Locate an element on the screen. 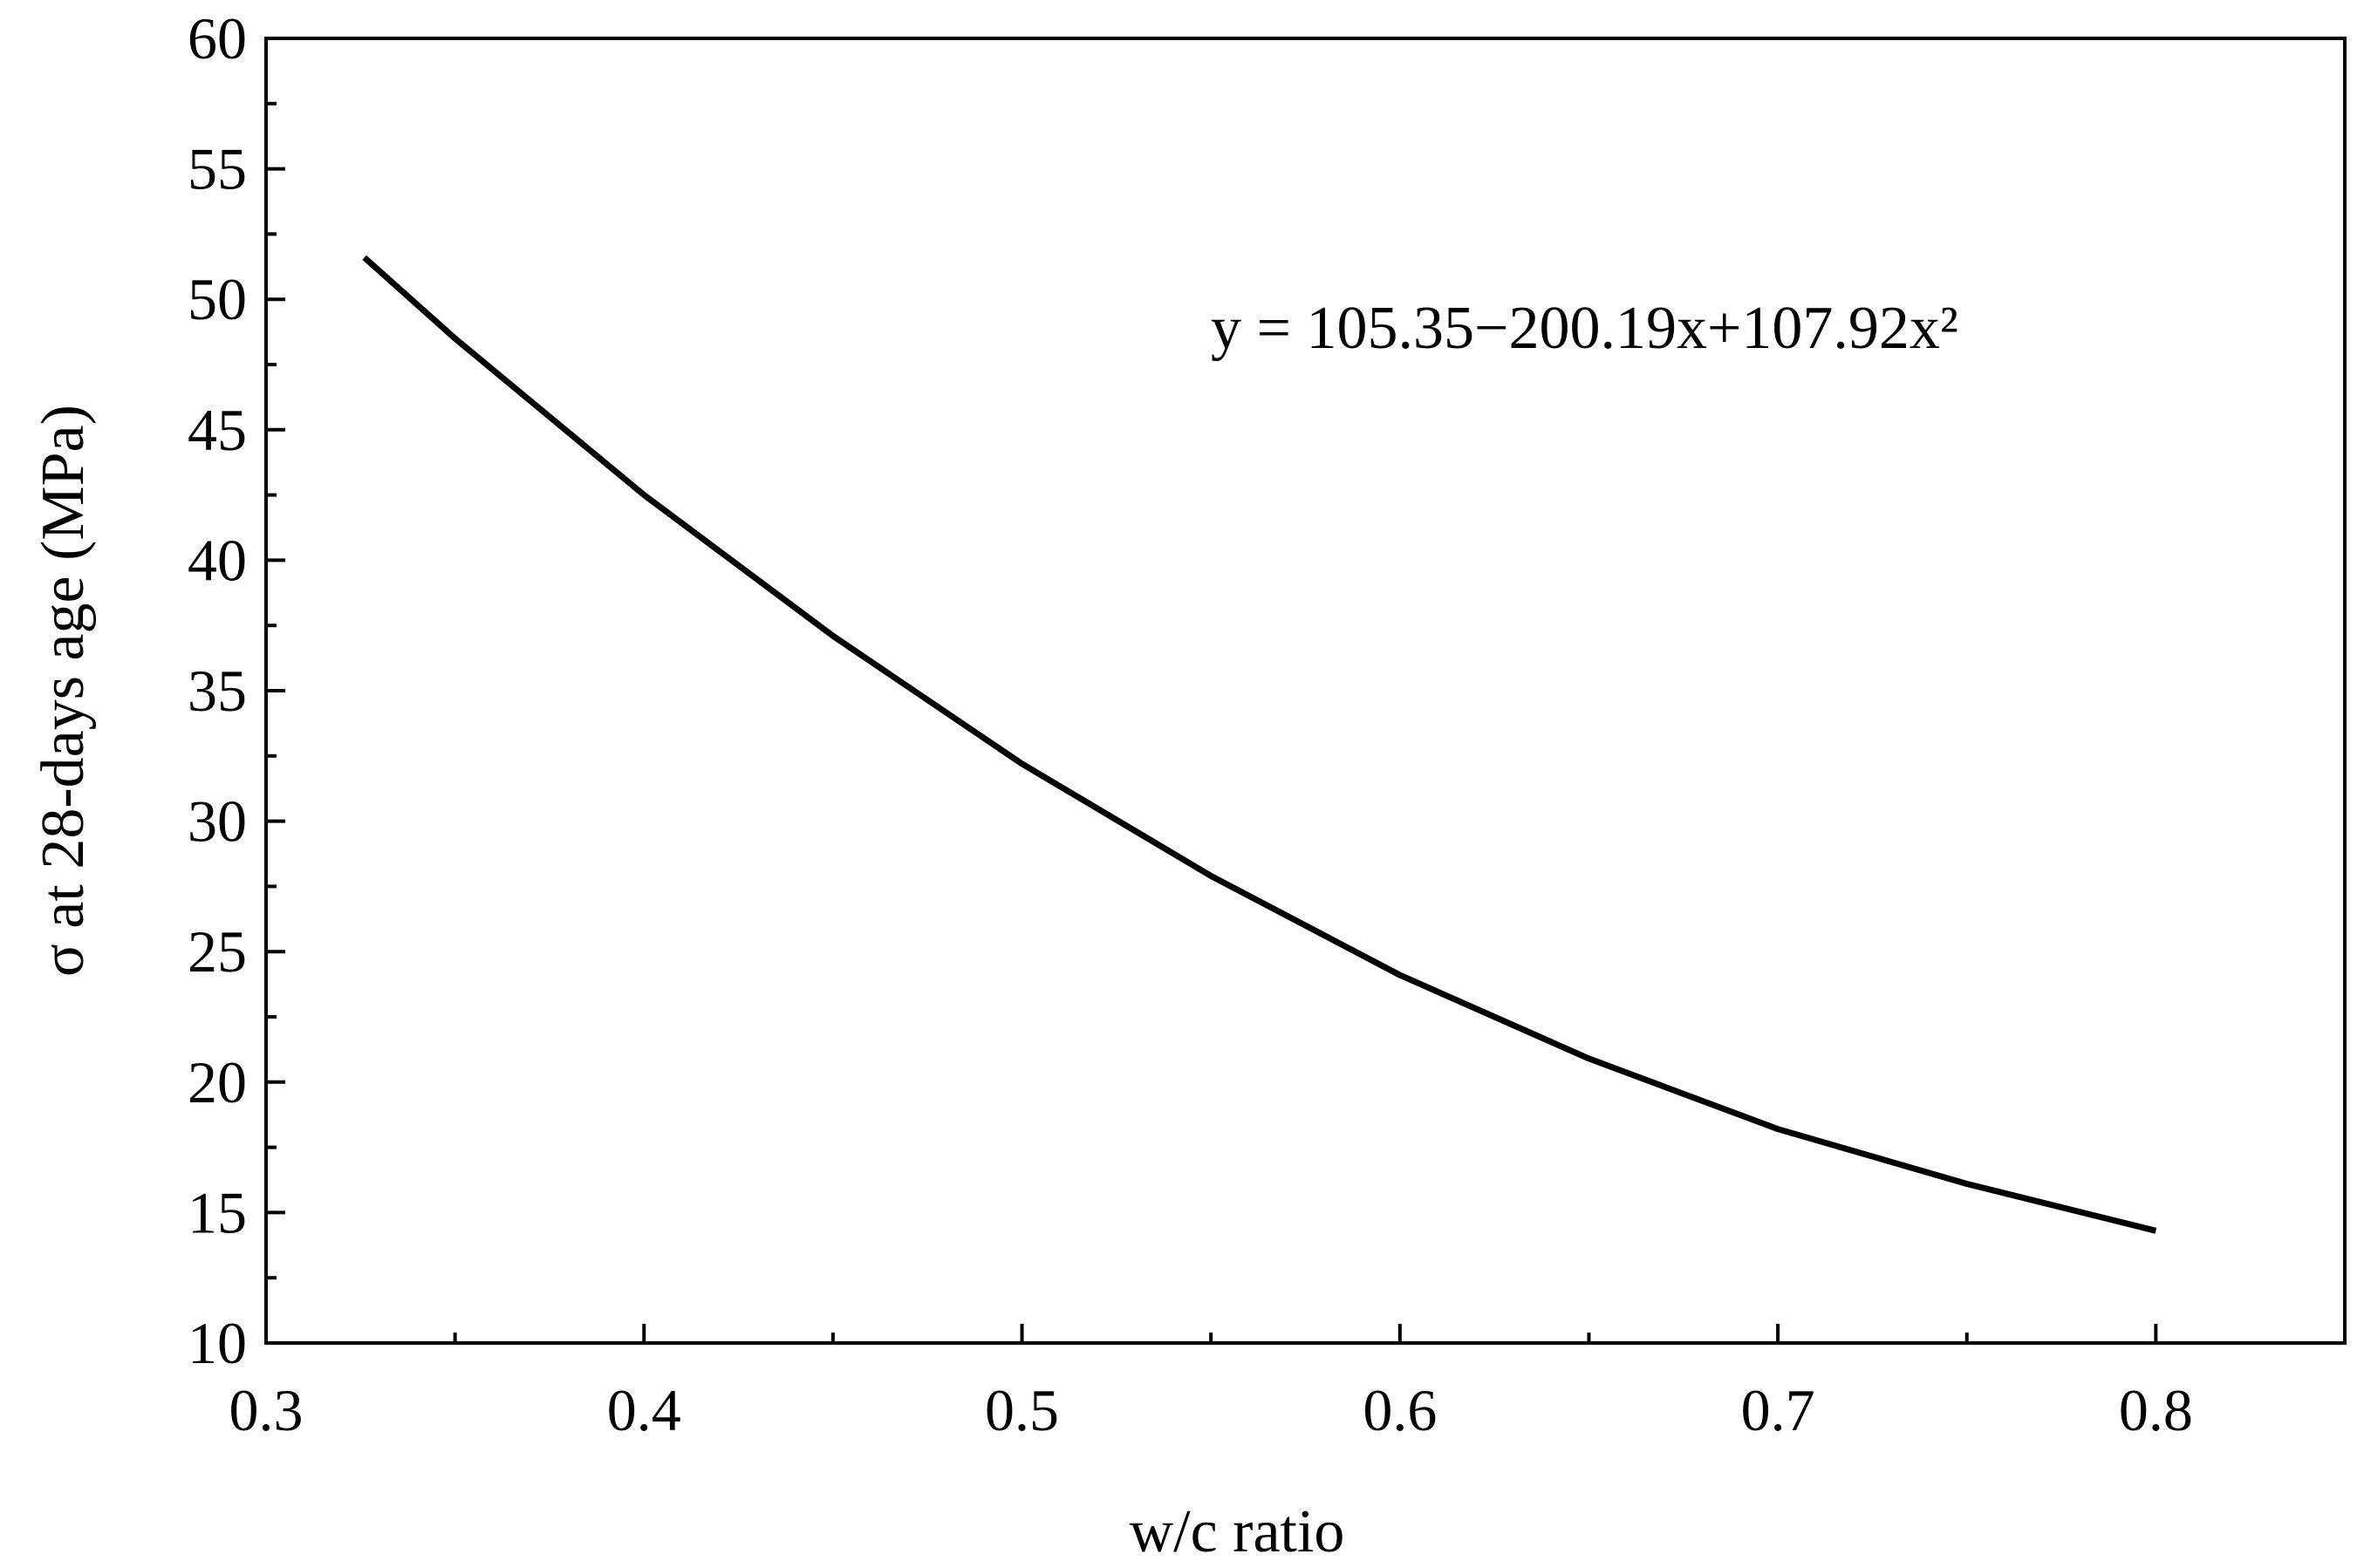 Image resolution: width=2364 pixels, height=1568 pixels. y-axis-label: σ at 28-days age (MPa) is located at coordinates (63, 691).